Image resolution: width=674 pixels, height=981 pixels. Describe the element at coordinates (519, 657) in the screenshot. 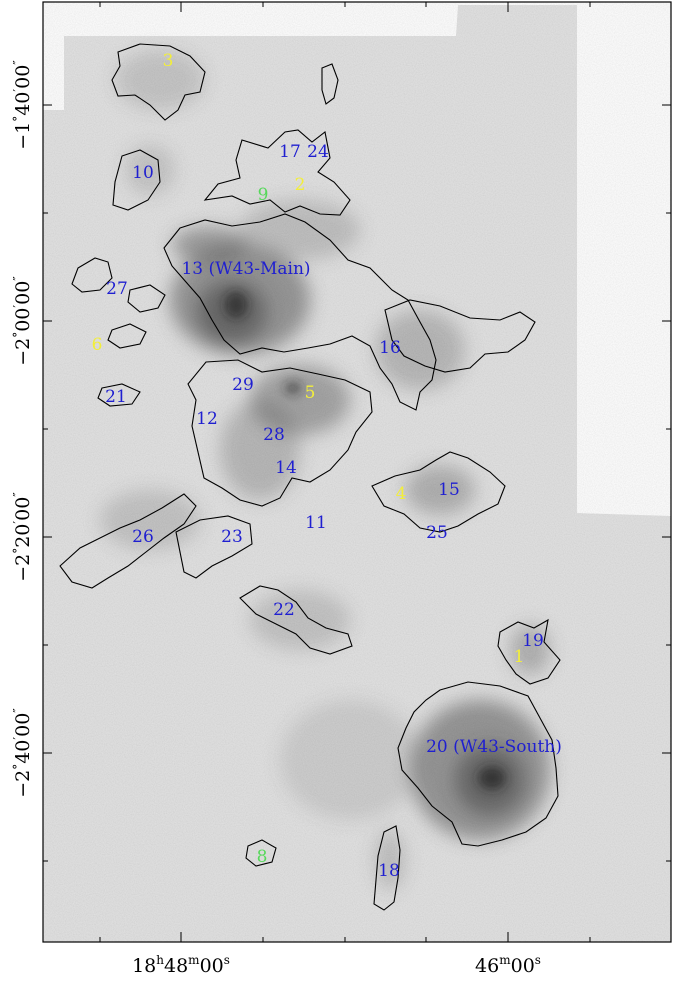

I see `clump-label: 1` at that location.